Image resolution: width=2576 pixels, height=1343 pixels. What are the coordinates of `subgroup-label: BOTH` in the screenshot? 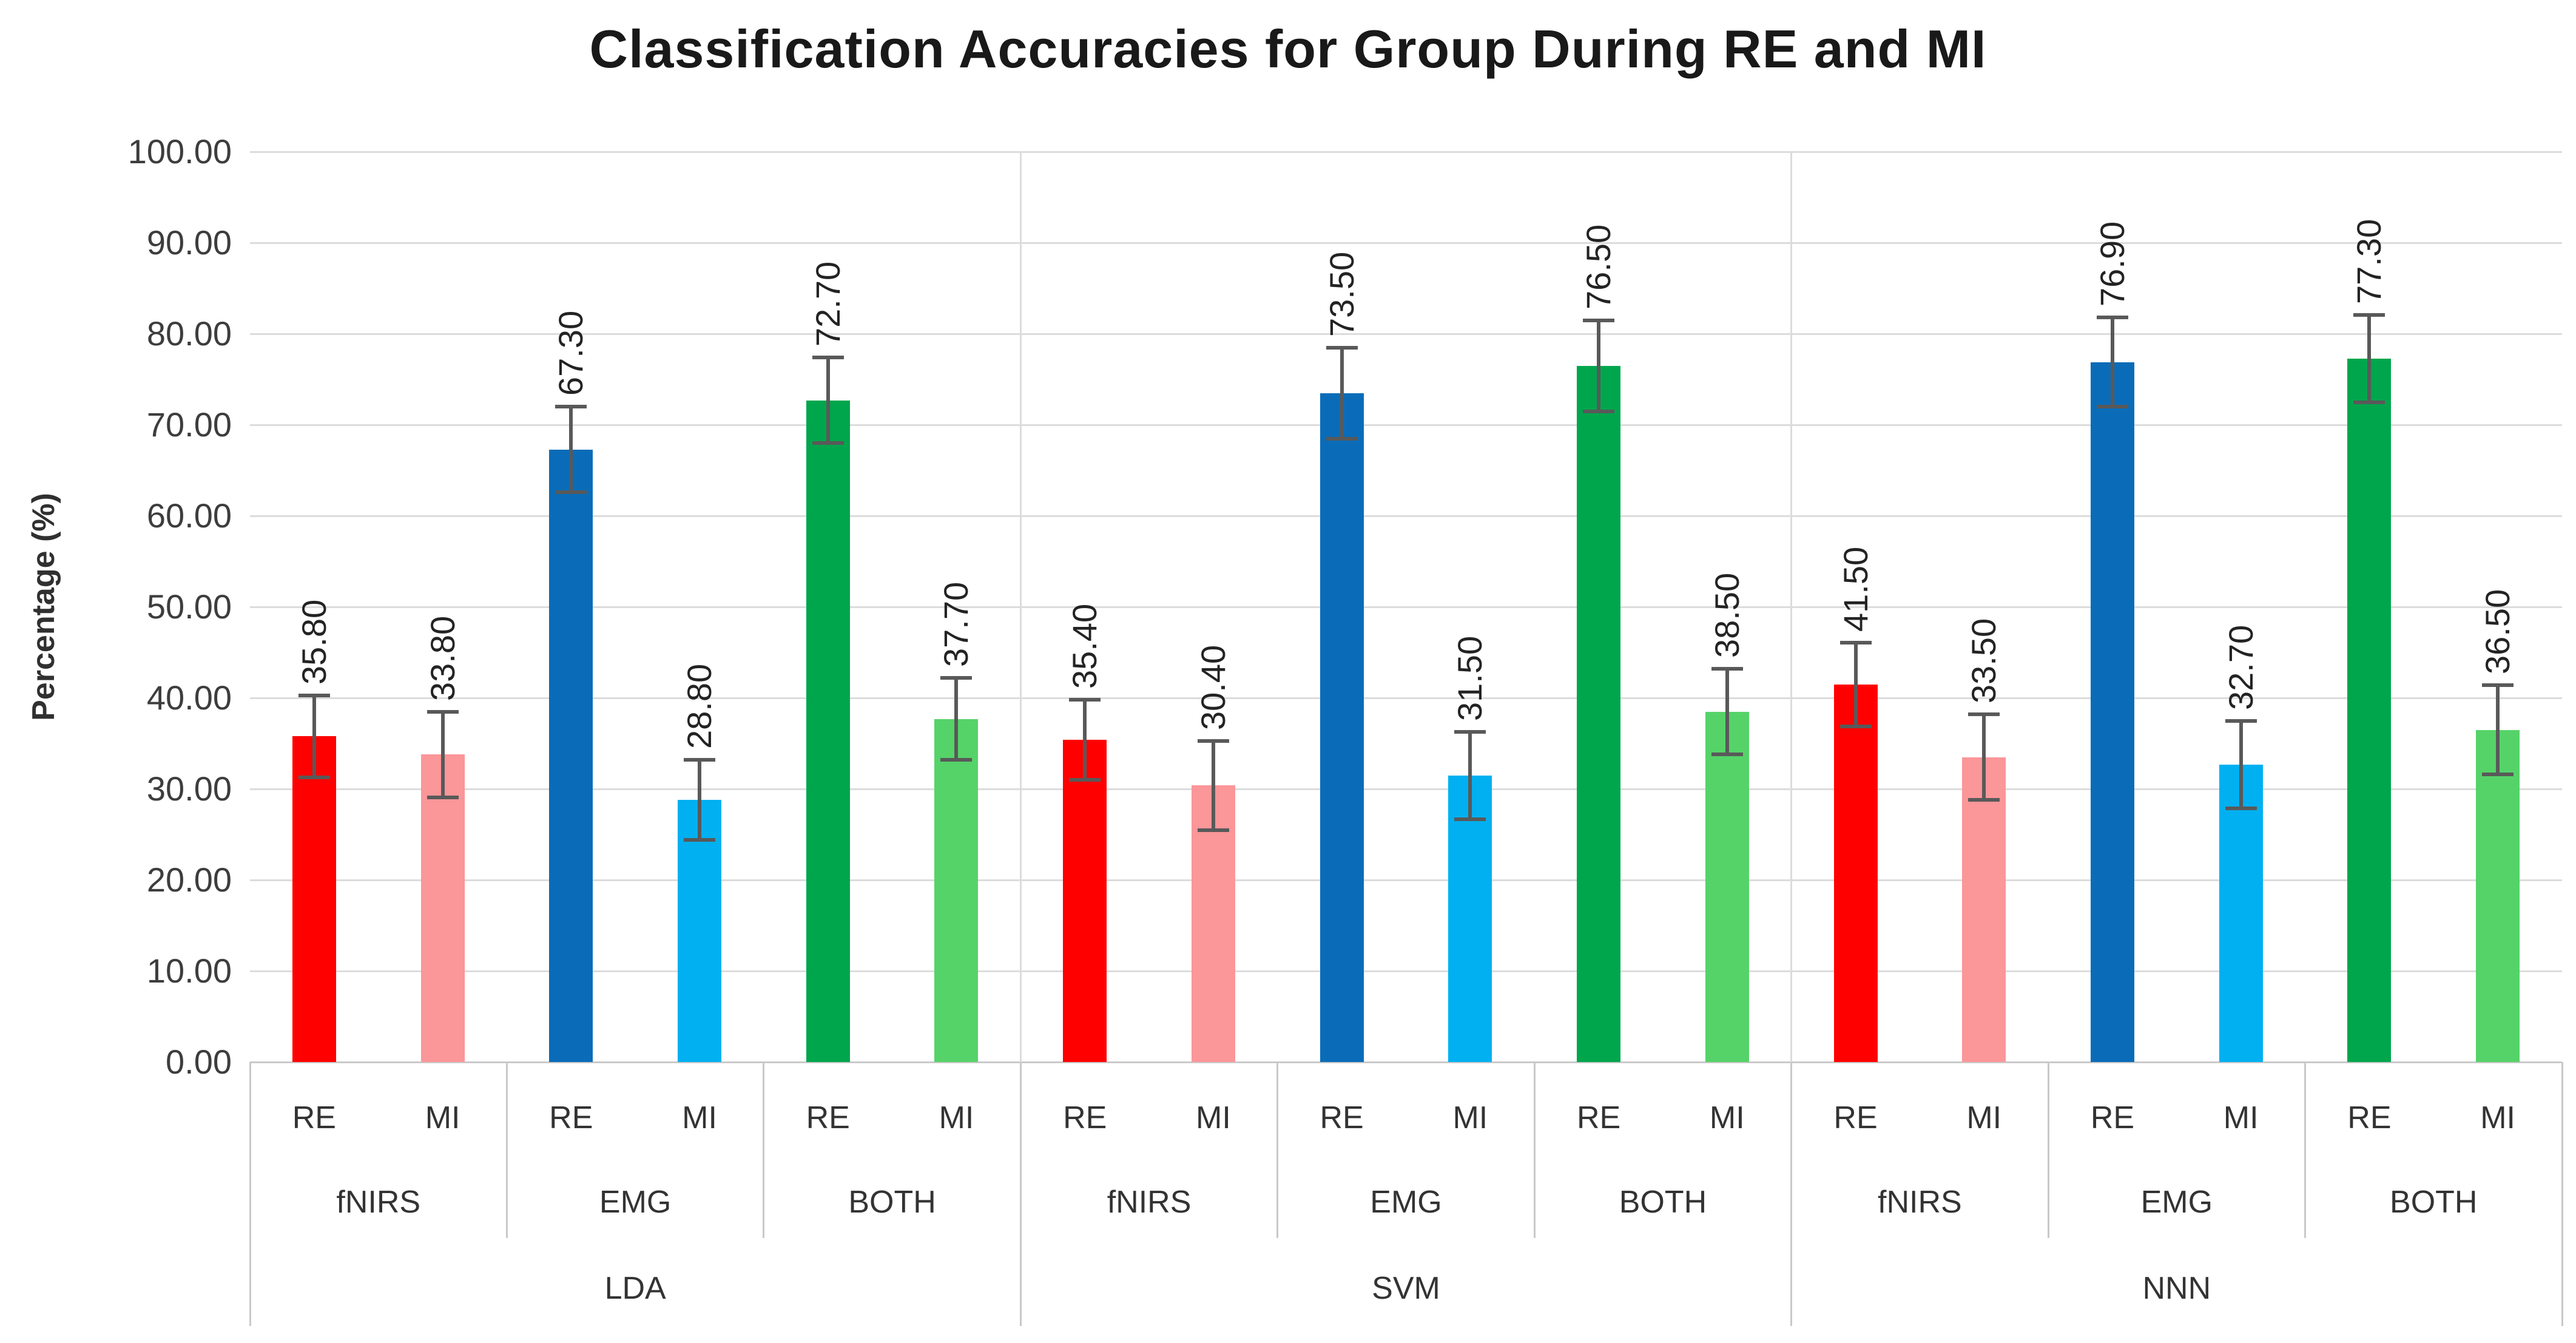 It's located at (1663, 1202).